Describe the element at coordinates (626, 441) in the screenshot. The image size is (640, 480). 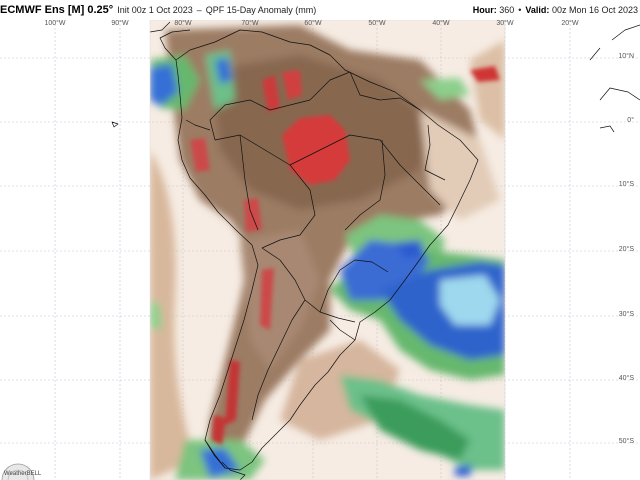
I see `lat-label: 50°S` at that location.